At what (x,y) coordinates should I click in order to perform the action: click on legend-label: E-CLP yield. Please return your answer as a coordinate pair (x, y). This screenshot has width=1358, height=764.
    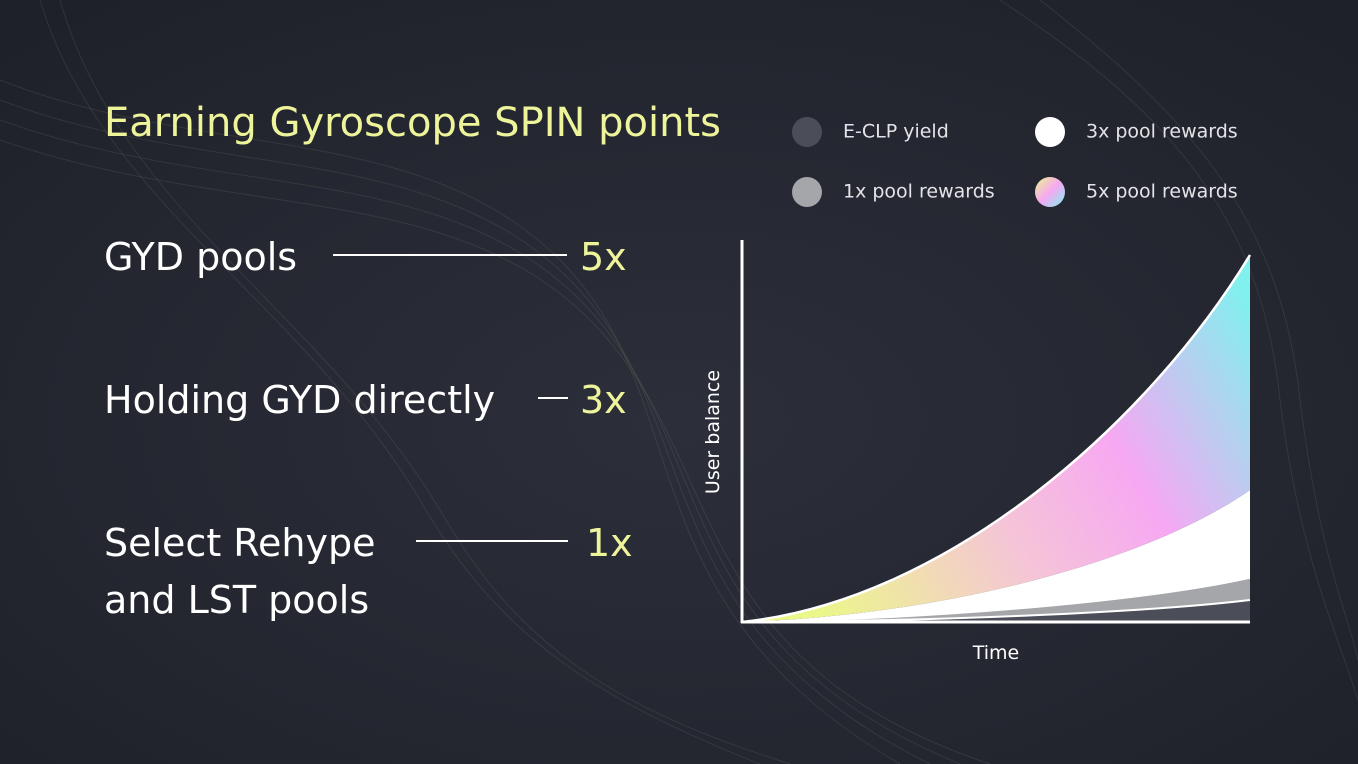
    Looking at the image, I should click on (896, 132).